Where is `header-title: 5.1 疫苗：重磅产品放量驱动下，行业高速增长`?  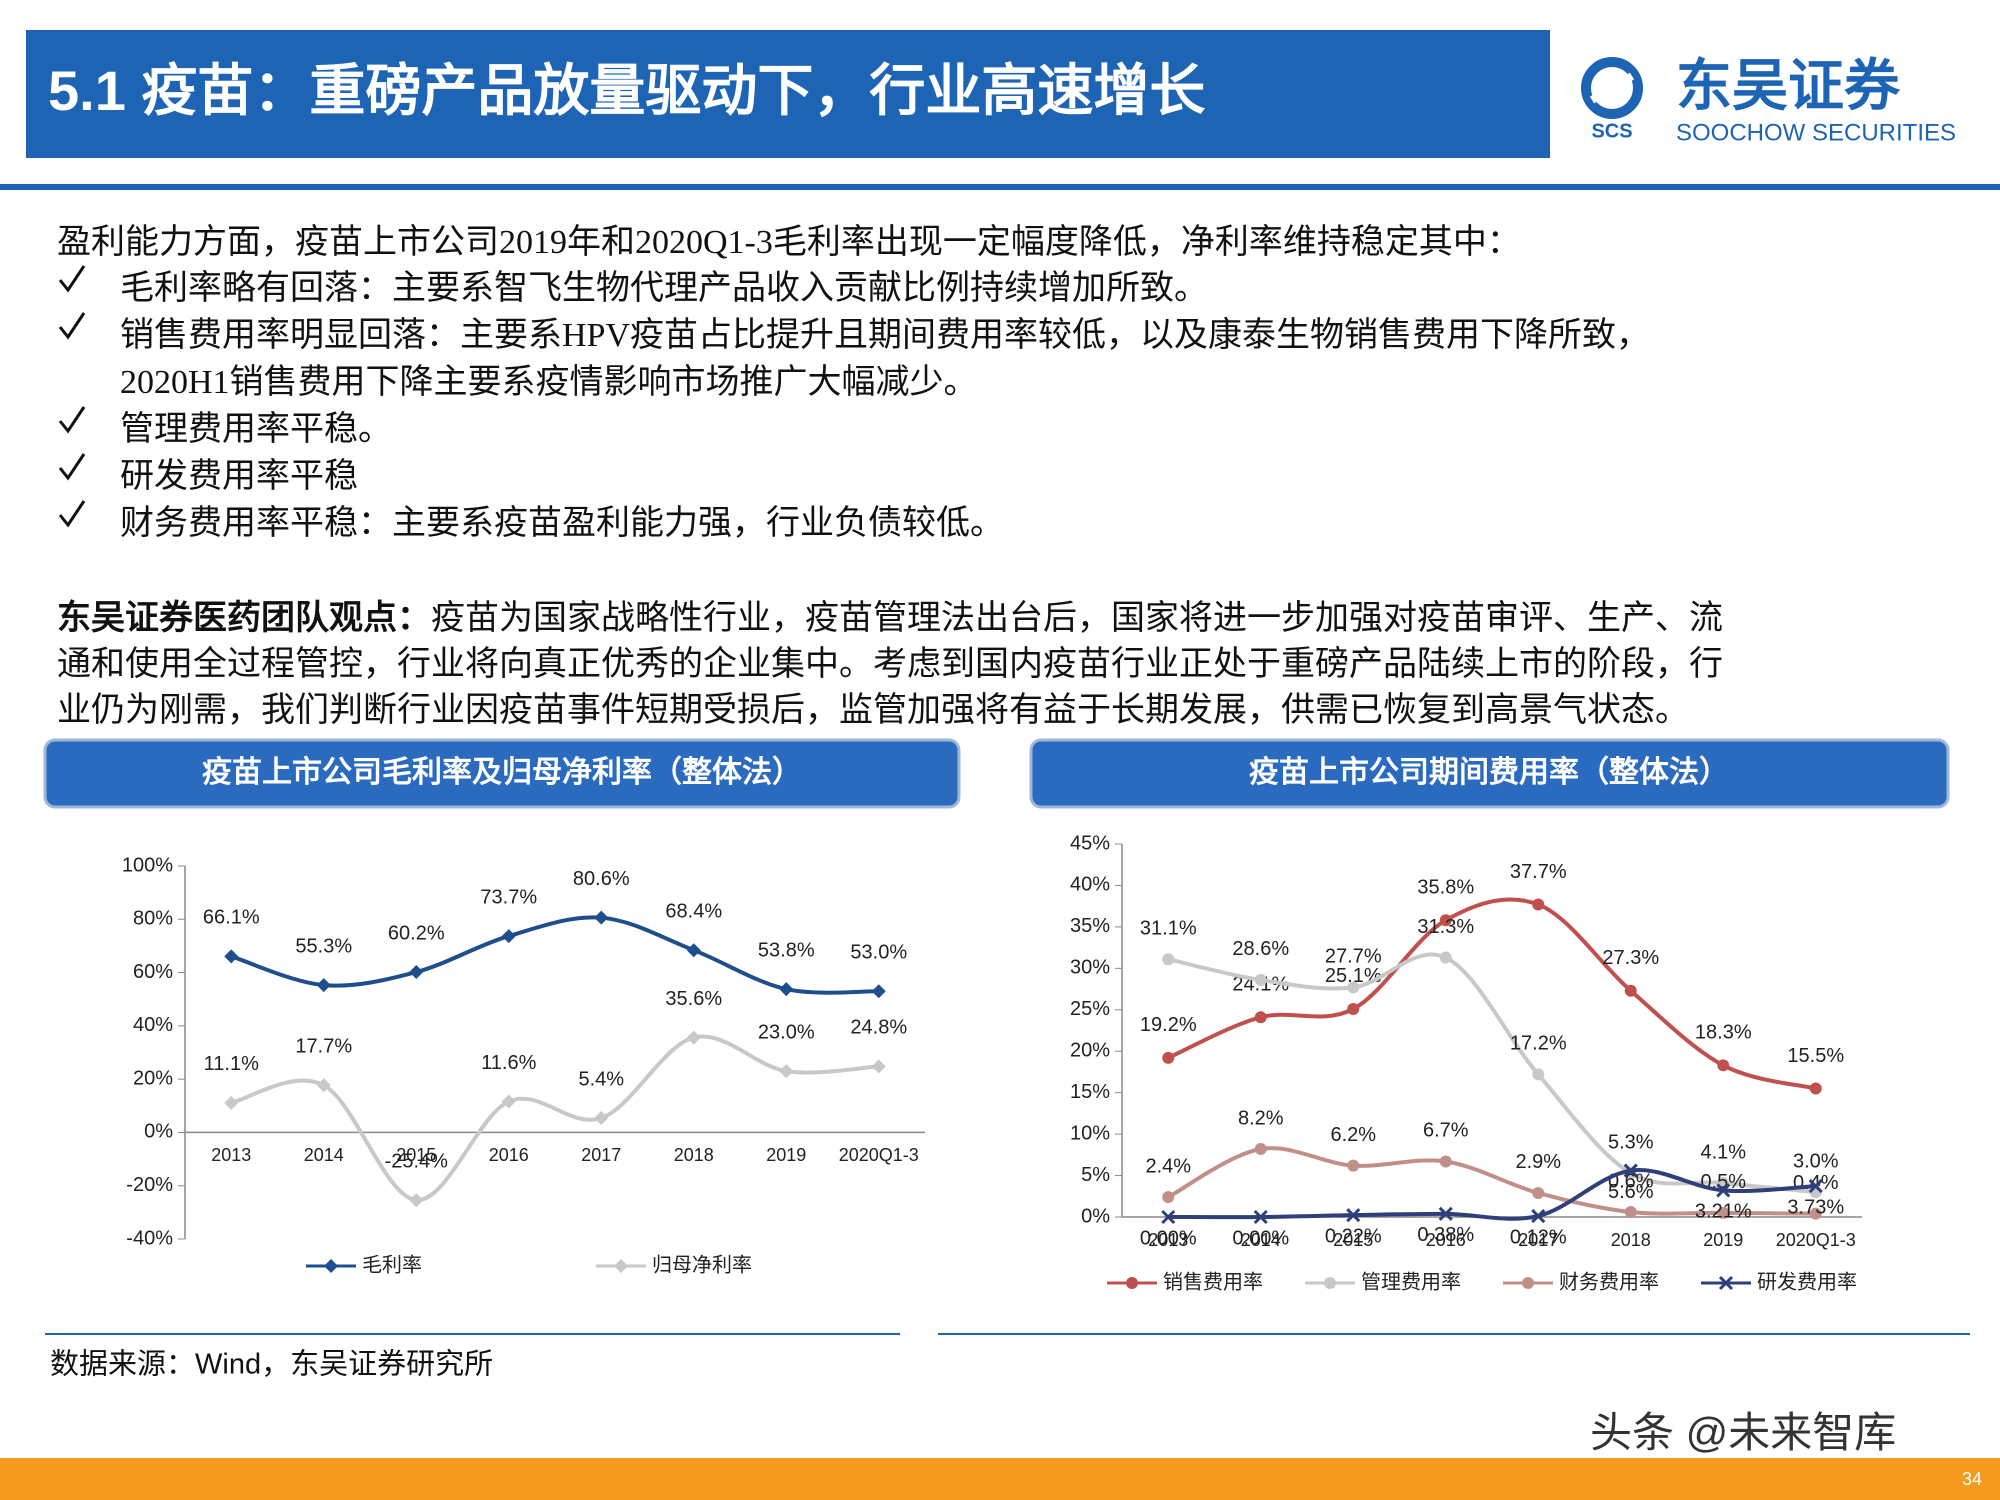 header-title: 5.1 疫苗：重磅产品放量驱动下，行业高速增长 is located at coordinates (626, 90).